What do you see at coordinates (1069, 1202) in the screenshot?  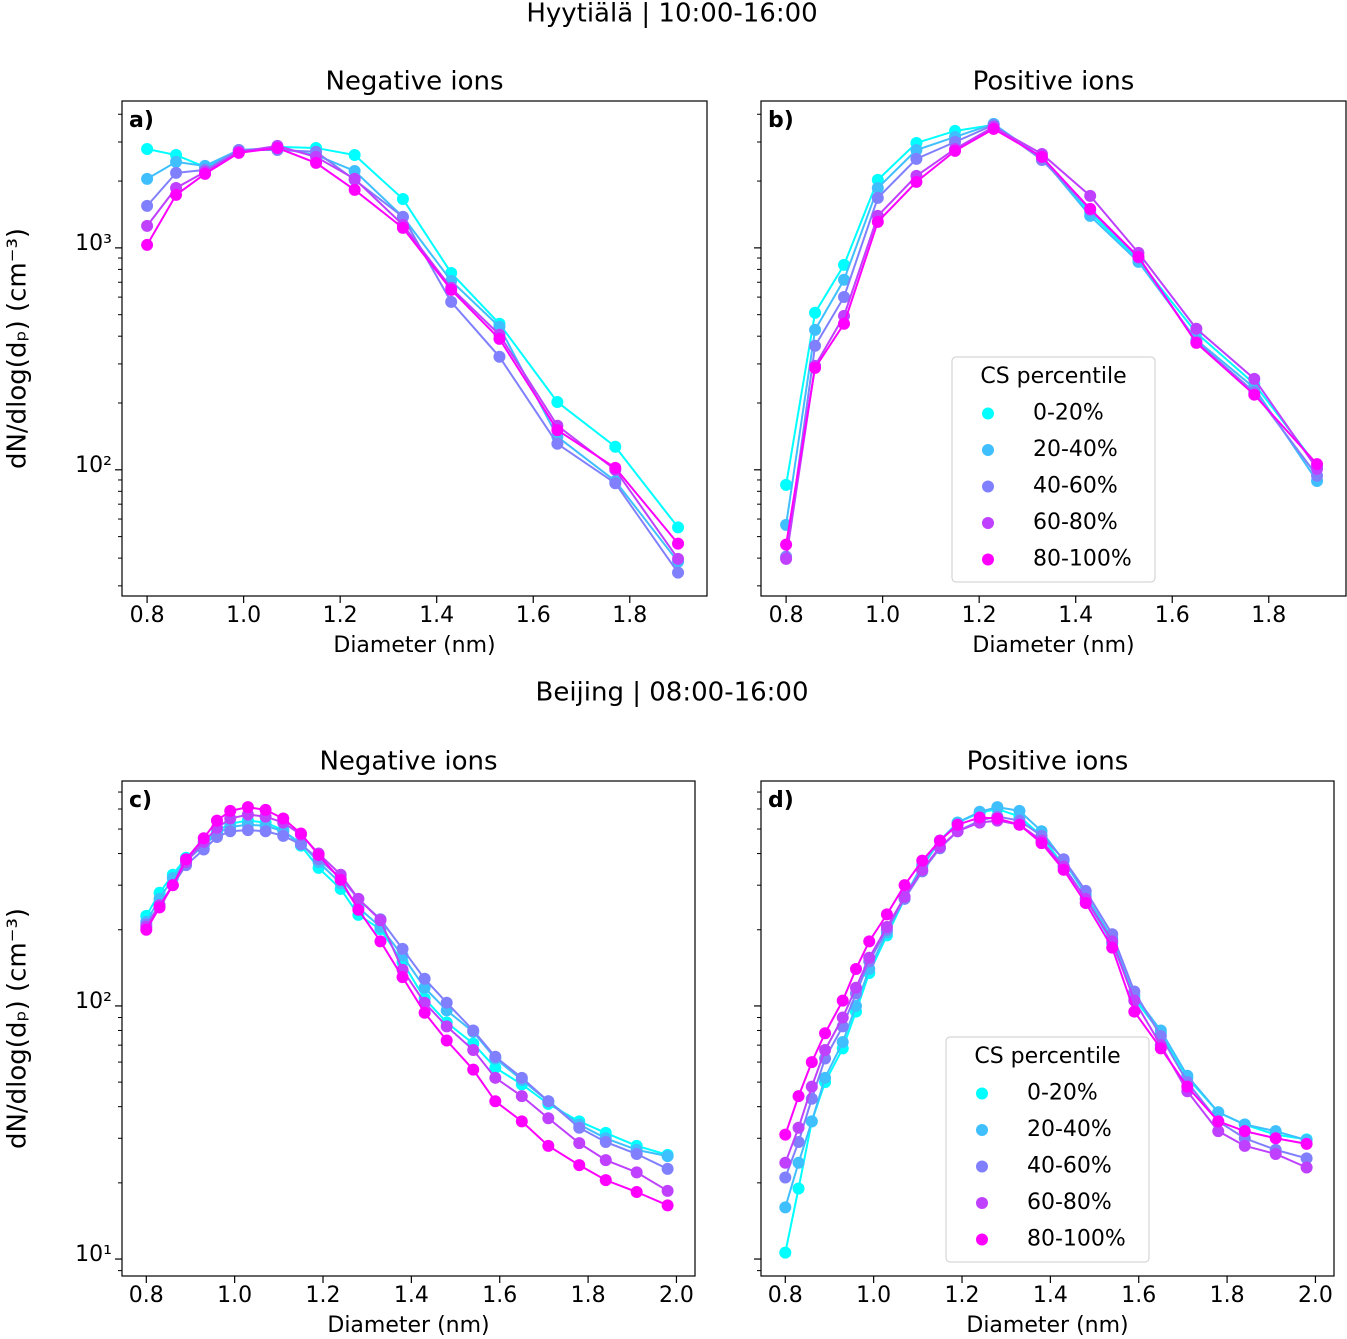 I see `legend-label: 60-80%` at bounding box center [1069, 1202].